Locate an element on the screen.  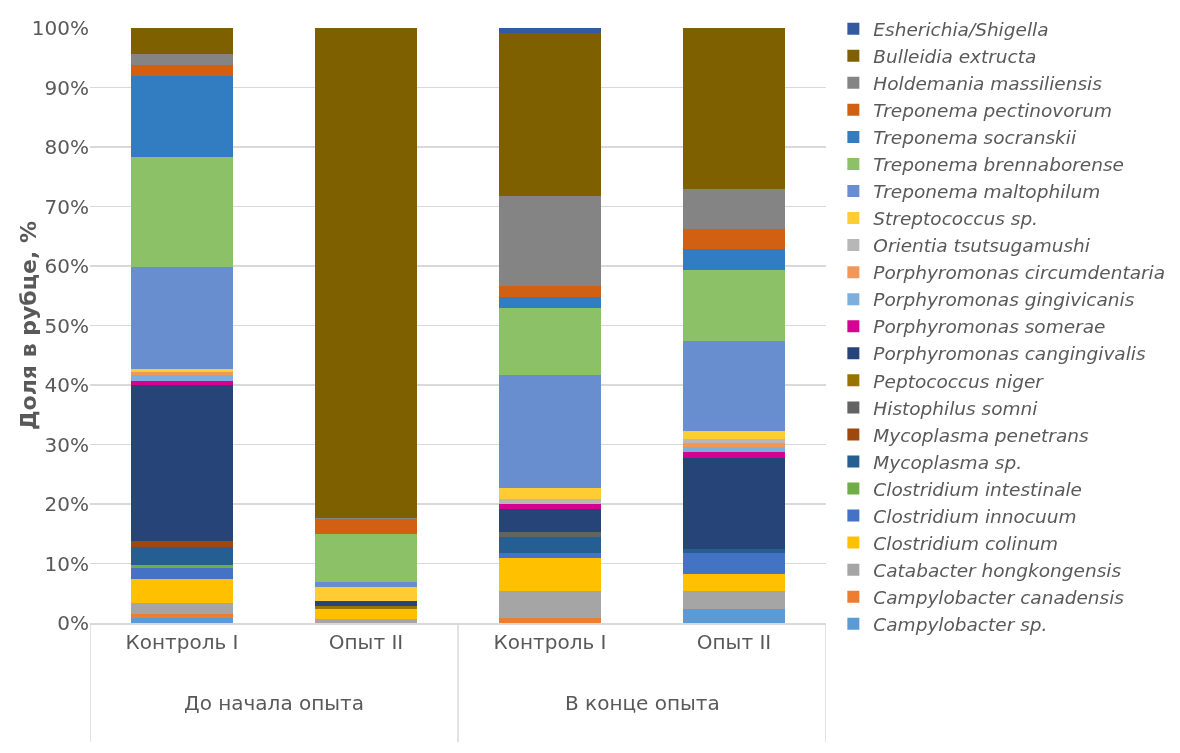
y-axis-title: Доля в рубце, % is located at coordinates (28, 325).